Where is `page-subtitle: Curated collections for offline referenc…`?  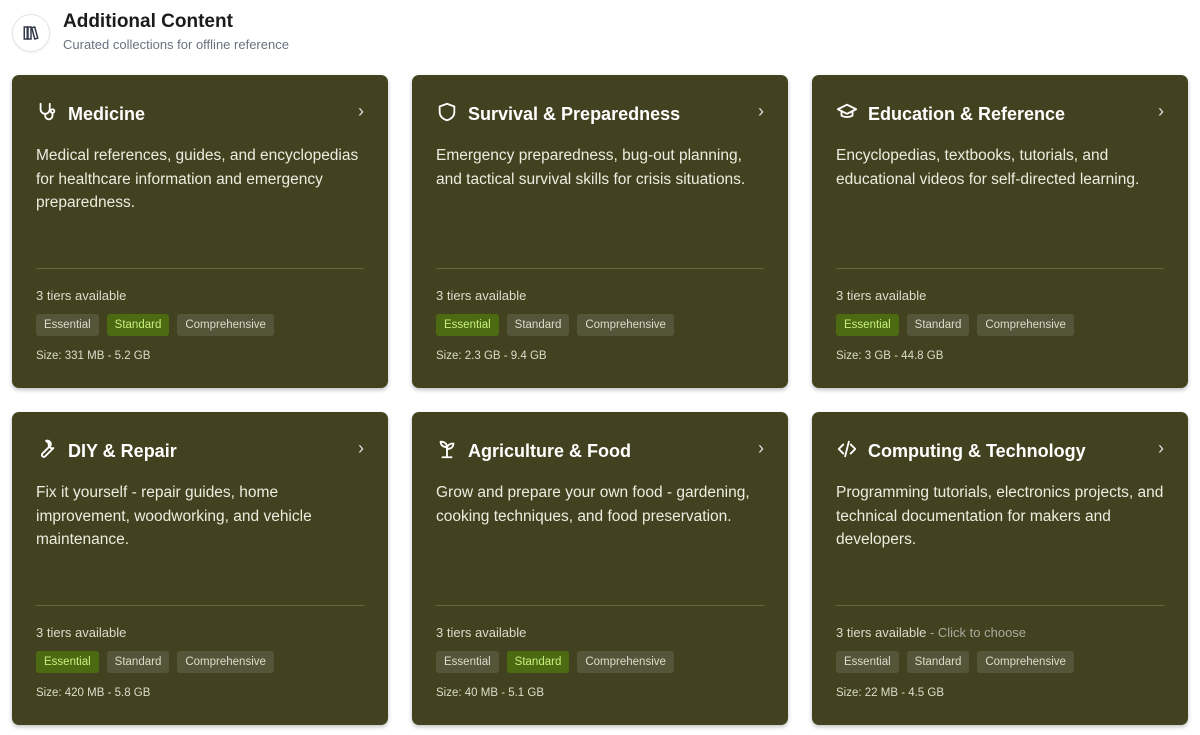
page-subtitle: Curated collections for offline referenc… is located at coordinates (176, 44).